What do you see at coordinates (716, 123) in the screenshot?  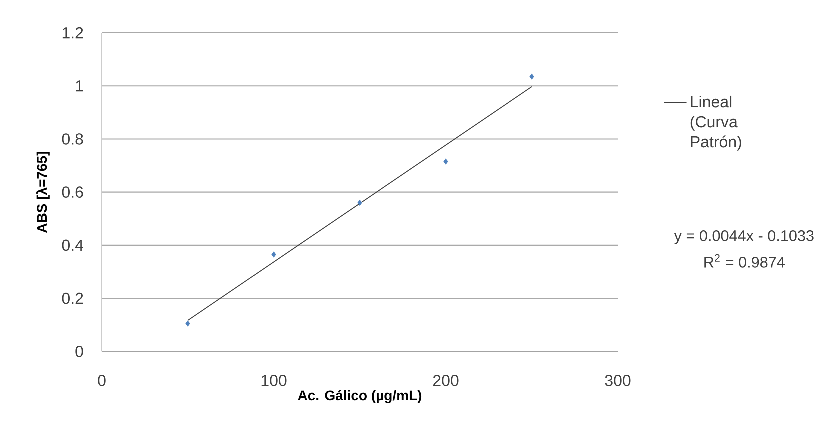 I see `legend-label: Lineal (Curva Patrón)` at bounding box center [716, 123].